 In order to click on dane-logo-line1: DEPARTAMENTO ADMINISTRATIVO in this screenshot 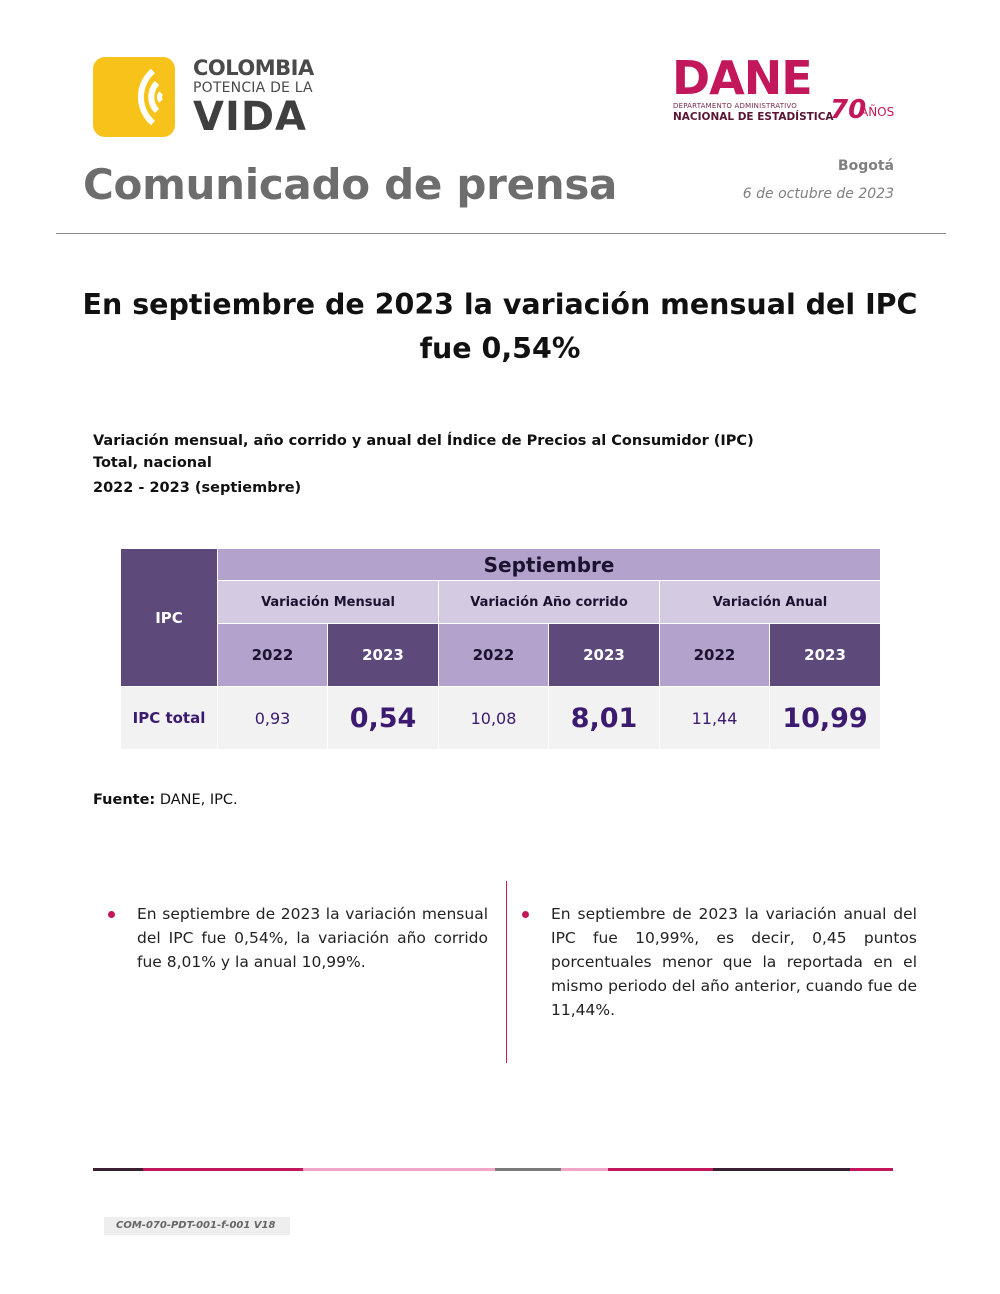, I will do `click(735, 106)`.